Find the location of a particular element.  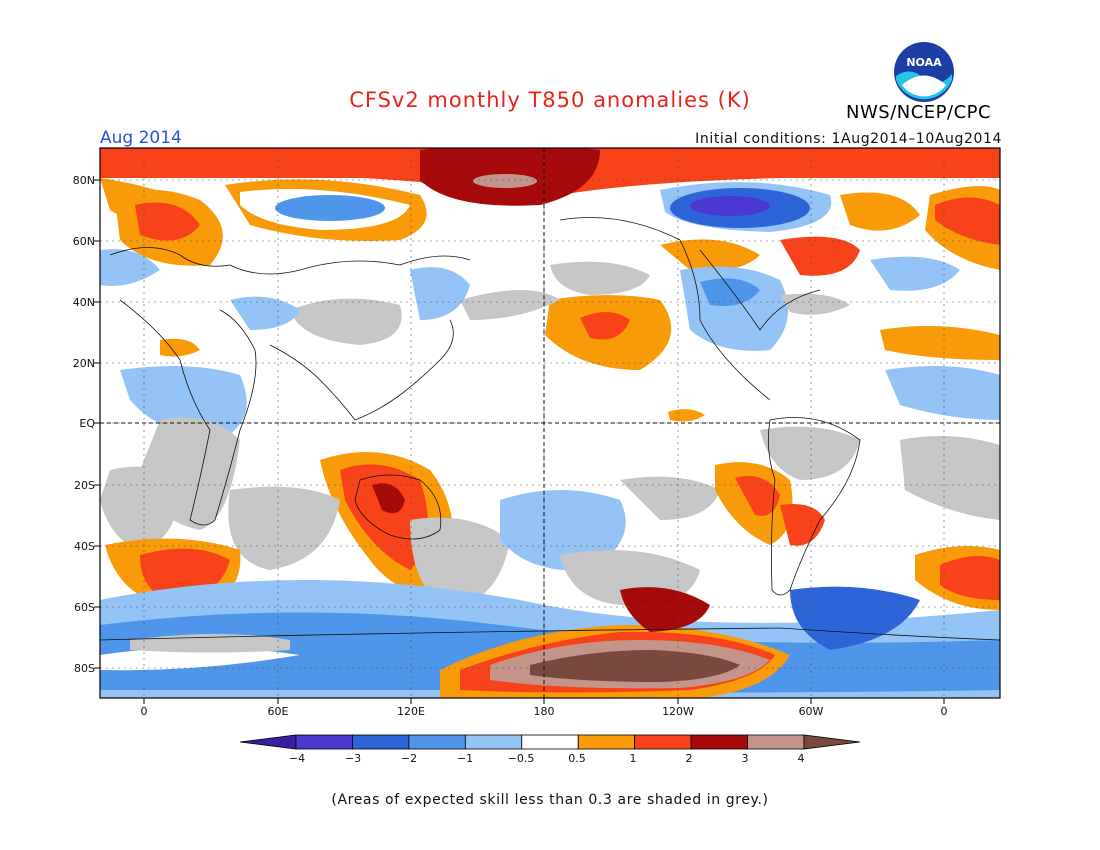

lat-label-80s: 80S is located at coordinates (84, 668).